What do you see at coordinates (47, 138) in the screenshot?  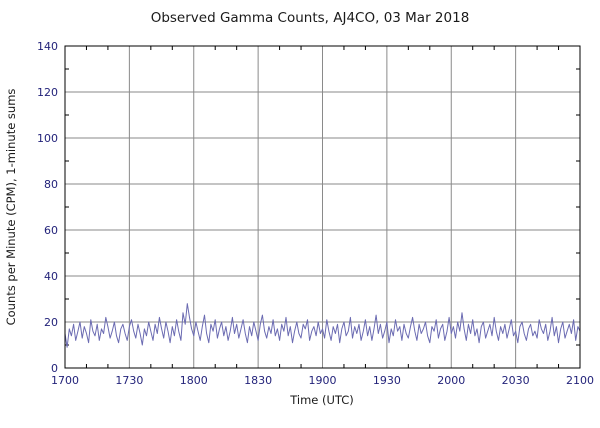 I see `y-tick-label: 100` at bounding box center [47, 138].